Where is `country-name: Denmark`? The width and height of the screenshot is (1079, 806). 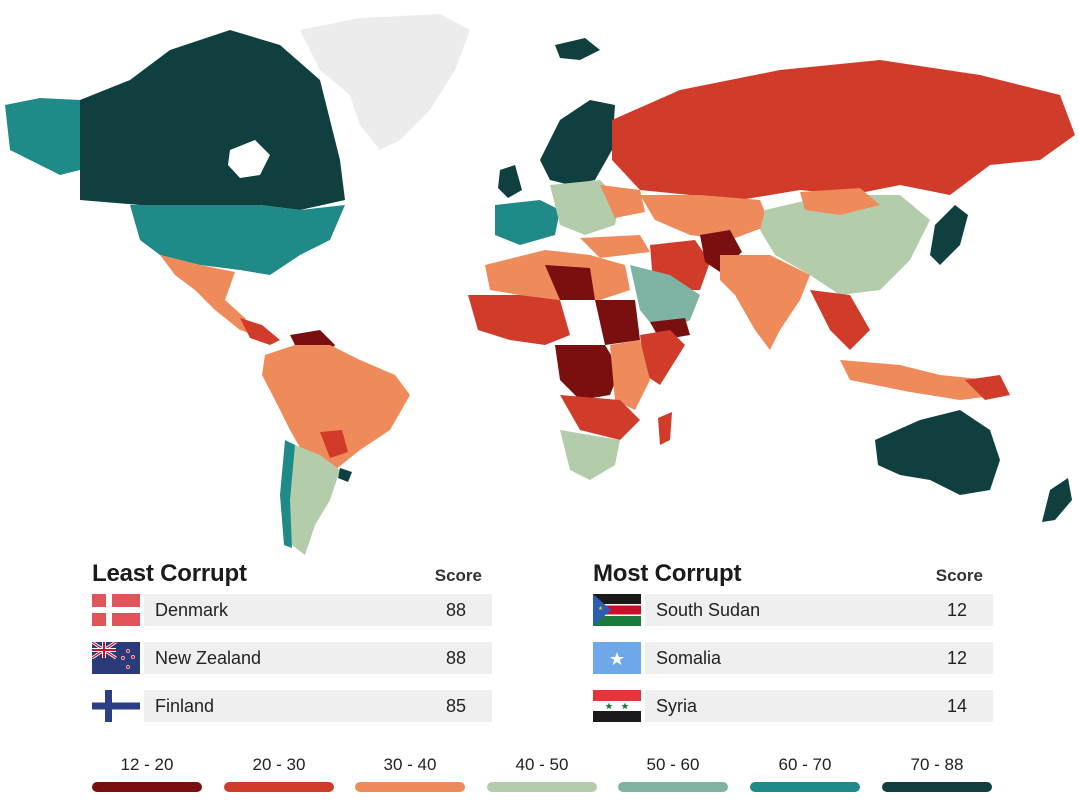
country-name: Denmark is located at coordinates (192, 610).